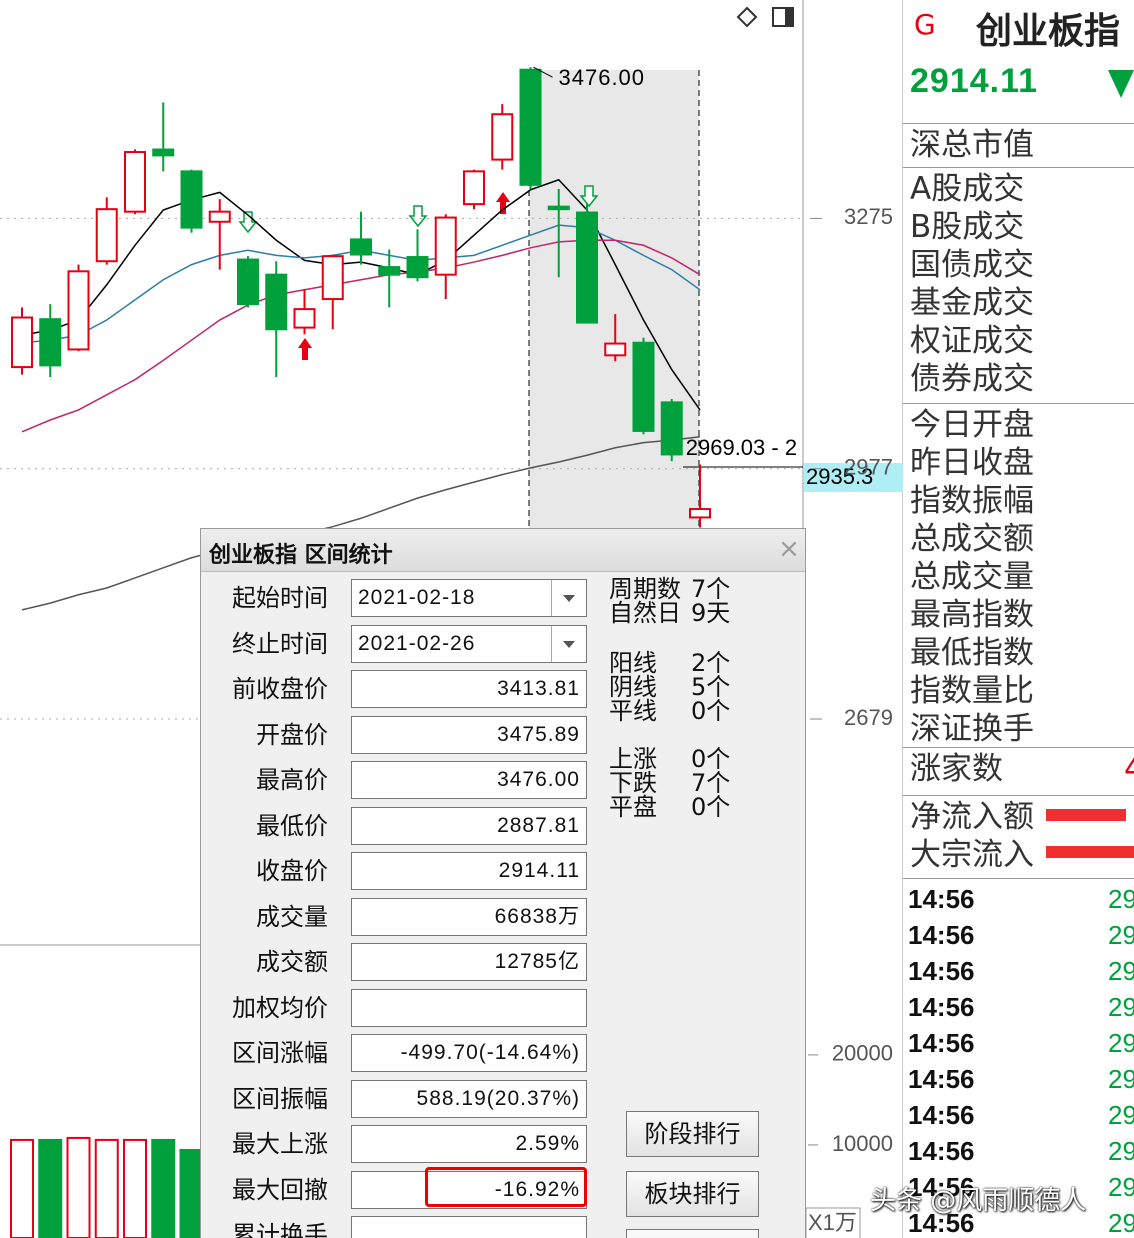 Image resolution: width=1134 pixels, height=1238 pixels. I want to click on y-tick-label: 10000, so click(862, 1143).